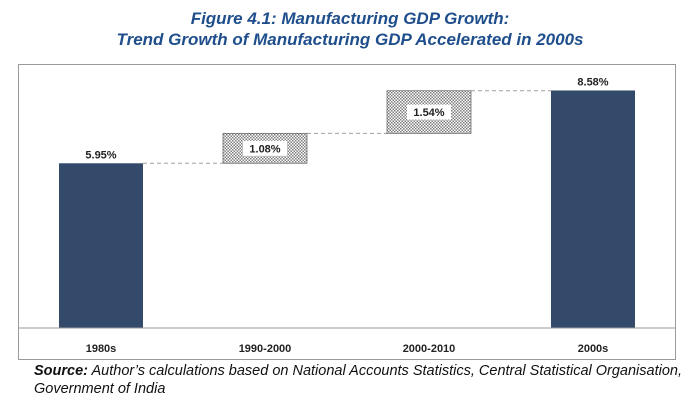 The height and width of the screenshot is (405, 700). I want to click on value-label-1990-2000: 1.08%, so click(264, 149).